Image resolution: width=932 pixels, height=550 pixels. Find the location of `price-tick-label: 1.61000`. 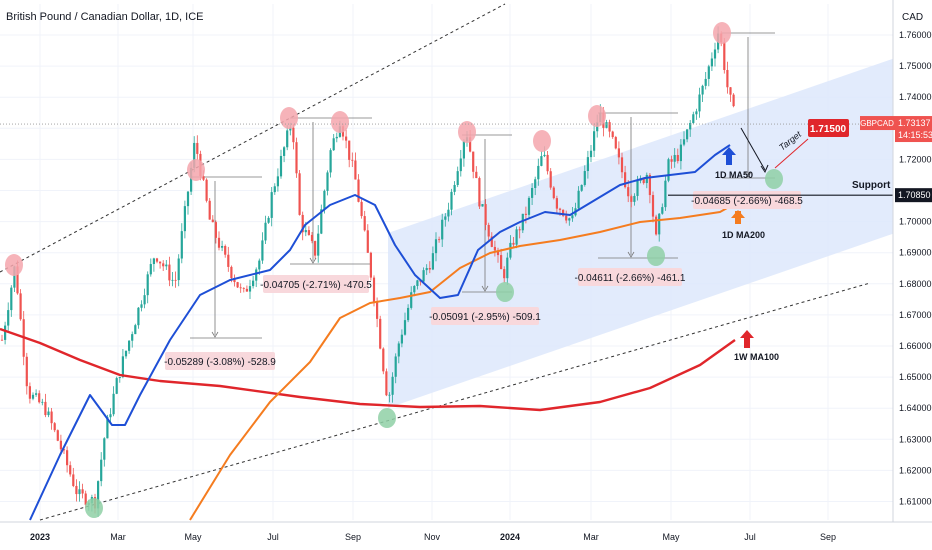

price-tick-label: 1.61000 is located at coordinates (915, 502).